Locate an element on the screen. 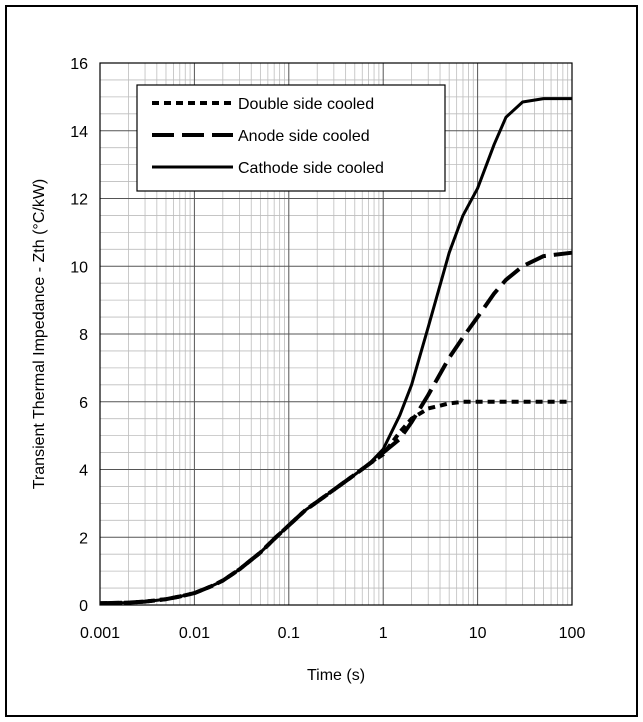  x-tick-label: 10 is located at coordinates (478, 633).